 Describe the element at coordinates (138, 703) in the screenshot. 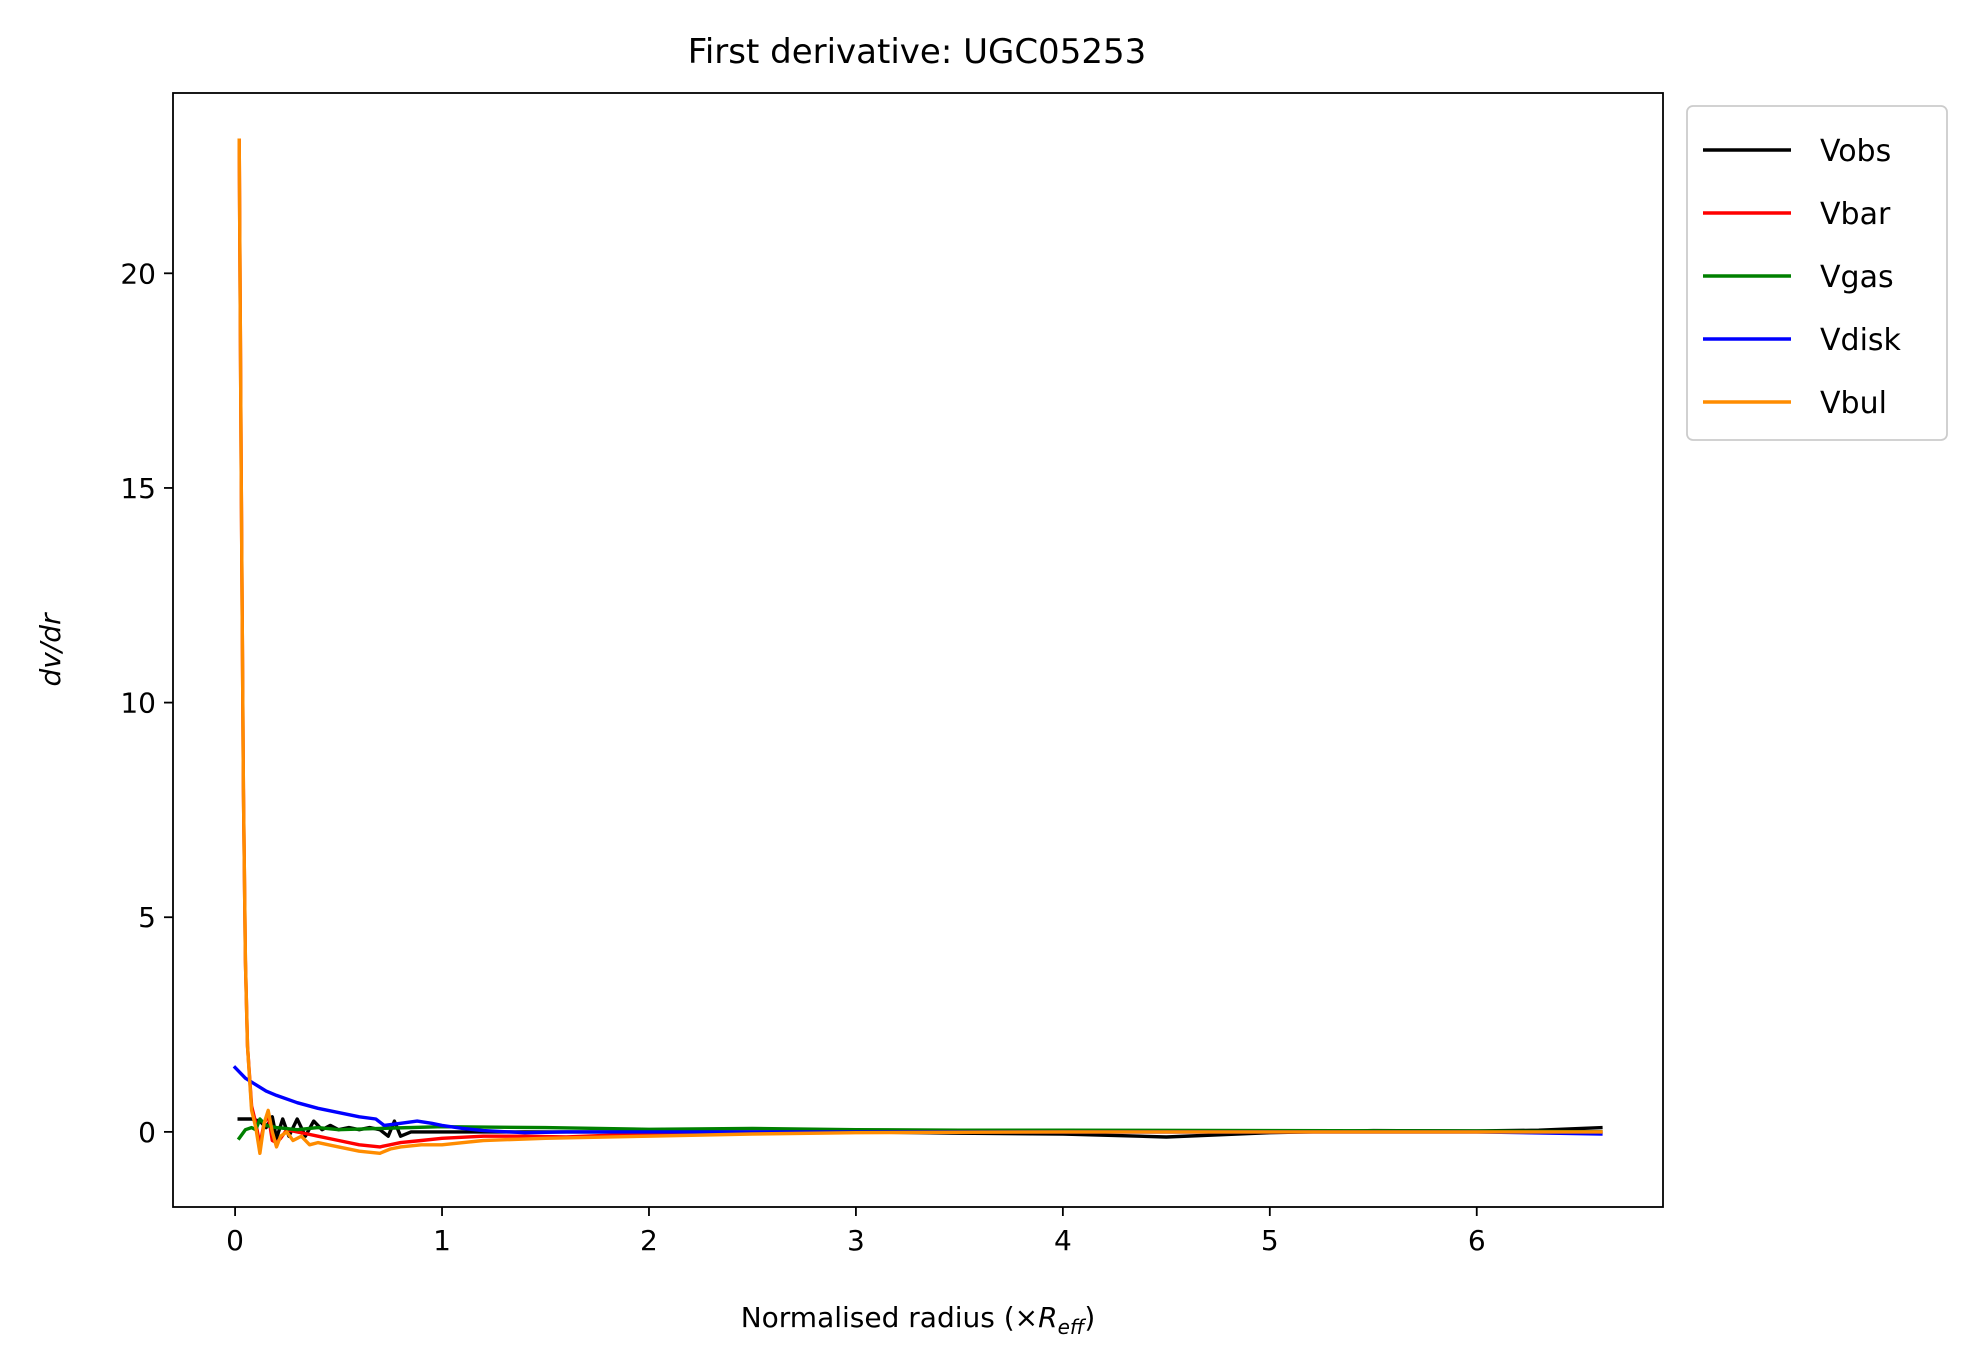

I see `y-tick-label: 10` at that location.